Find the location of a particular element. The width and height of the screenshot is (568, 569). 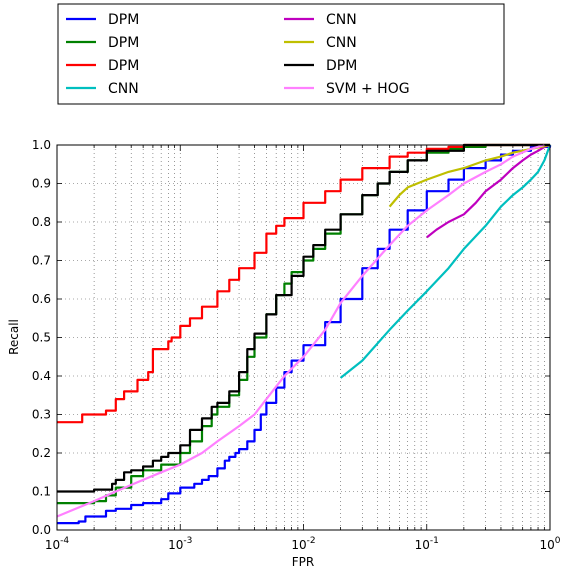

legend-frame is located at coordinates (281, 54).